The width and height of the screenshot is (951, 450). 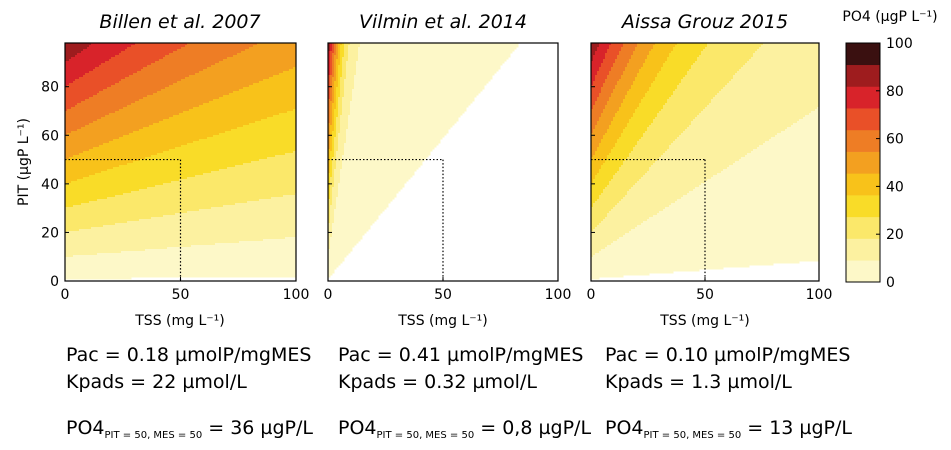 What do you see at coordinates (54, 282) in the screenshot?
I see `y-tick-label: 0` at bounding box center [54, 282].